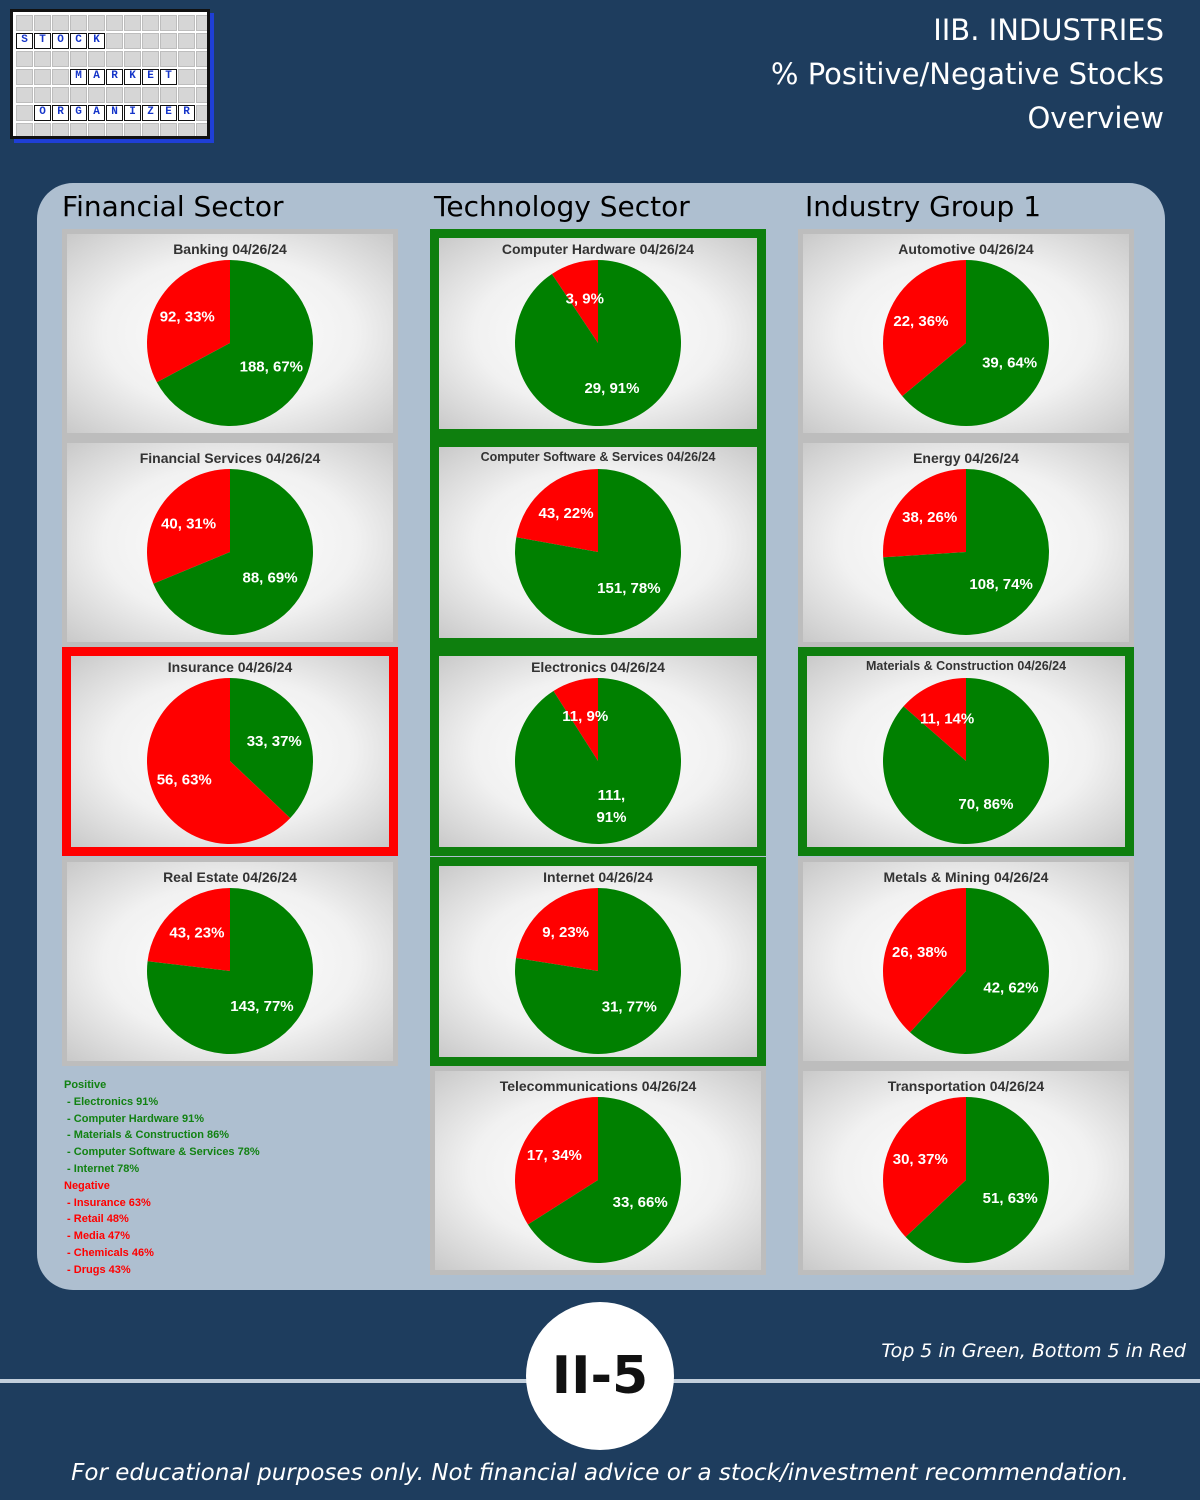  I want to click on pie-label-negative: 43, 23%, so click(196, 933).